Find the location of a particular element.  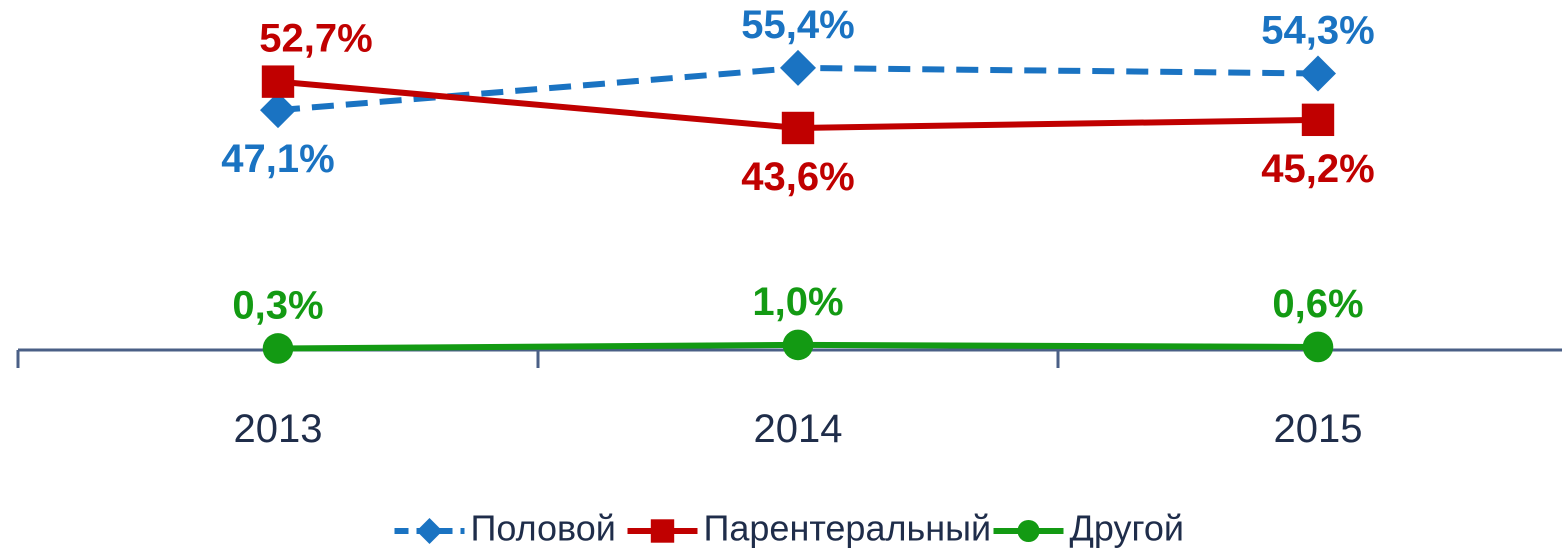

legend-label: Парентеральный is located at coordinates (848, 528).